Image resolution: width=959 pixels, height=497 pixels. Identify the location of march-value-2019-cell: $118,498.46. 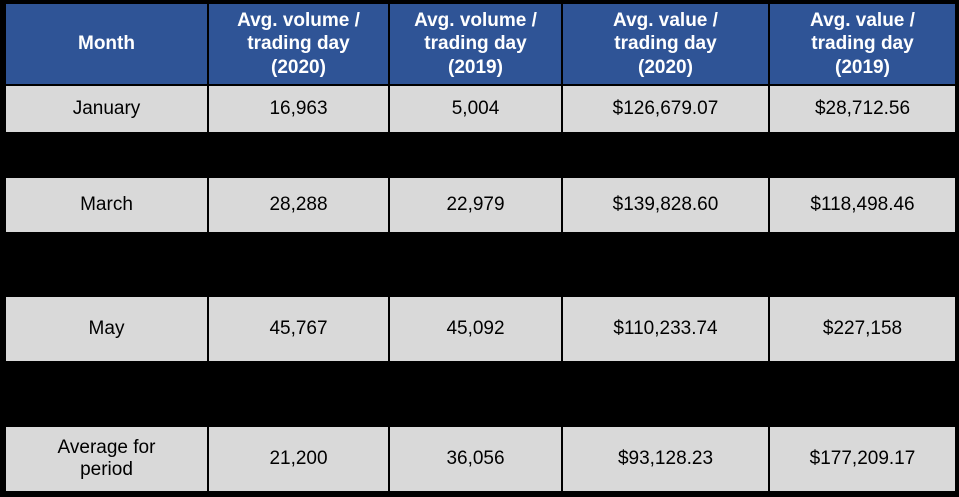
(862, 205).